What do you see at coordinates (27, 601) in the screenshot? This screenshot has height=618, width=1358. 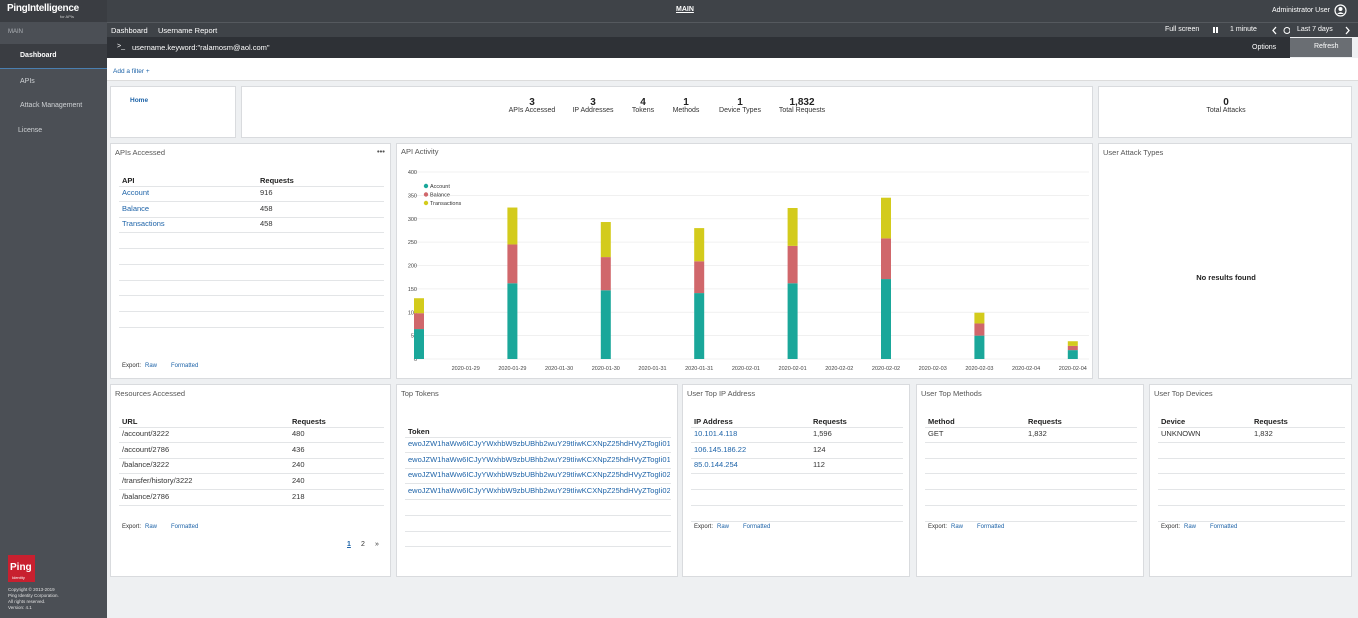 I see `copyright-line: All rights reserved.` at bounding box center [27, 601].